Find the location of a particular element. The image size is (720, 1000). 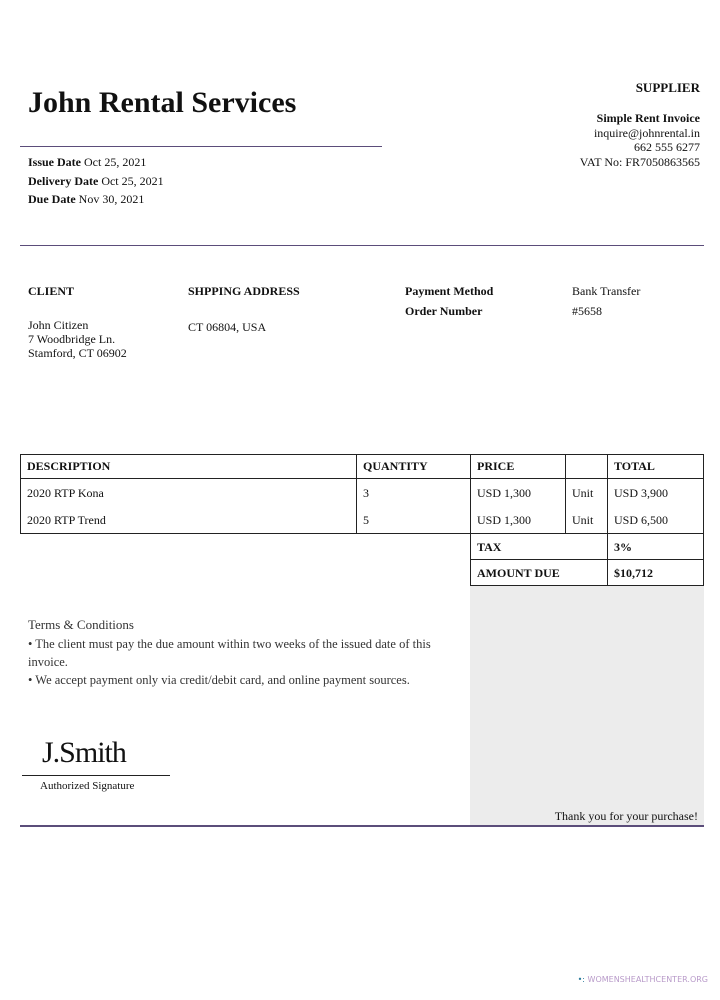

amount-due: $10,712 is located at coordinates (633, 573).